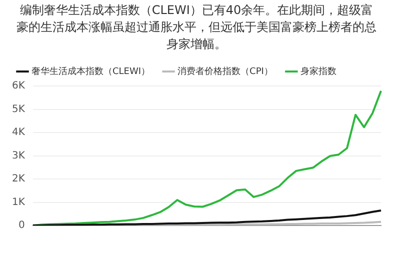 The height and width of the screenshot is (267, 393). I want to click on y-tick-label: 0, so click(21, 226).